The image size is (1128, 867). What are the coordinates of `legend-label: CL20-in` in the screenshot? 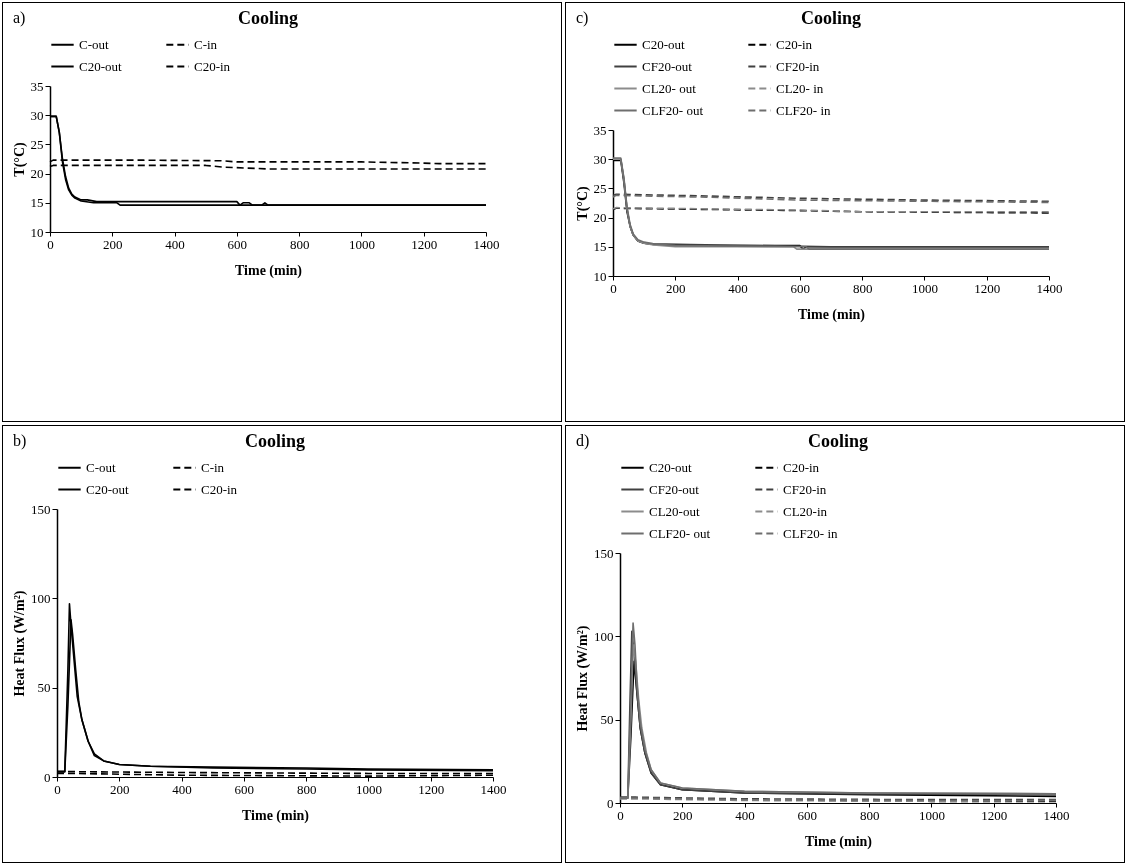 It's located at (805, 511).